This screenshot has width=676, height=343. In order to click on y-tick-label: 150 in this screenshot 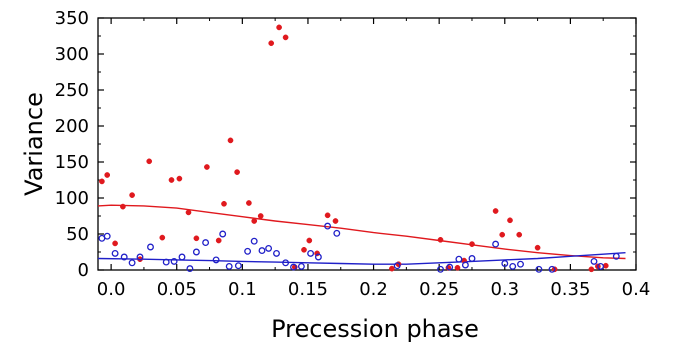, I will do `click(72, 162)`.